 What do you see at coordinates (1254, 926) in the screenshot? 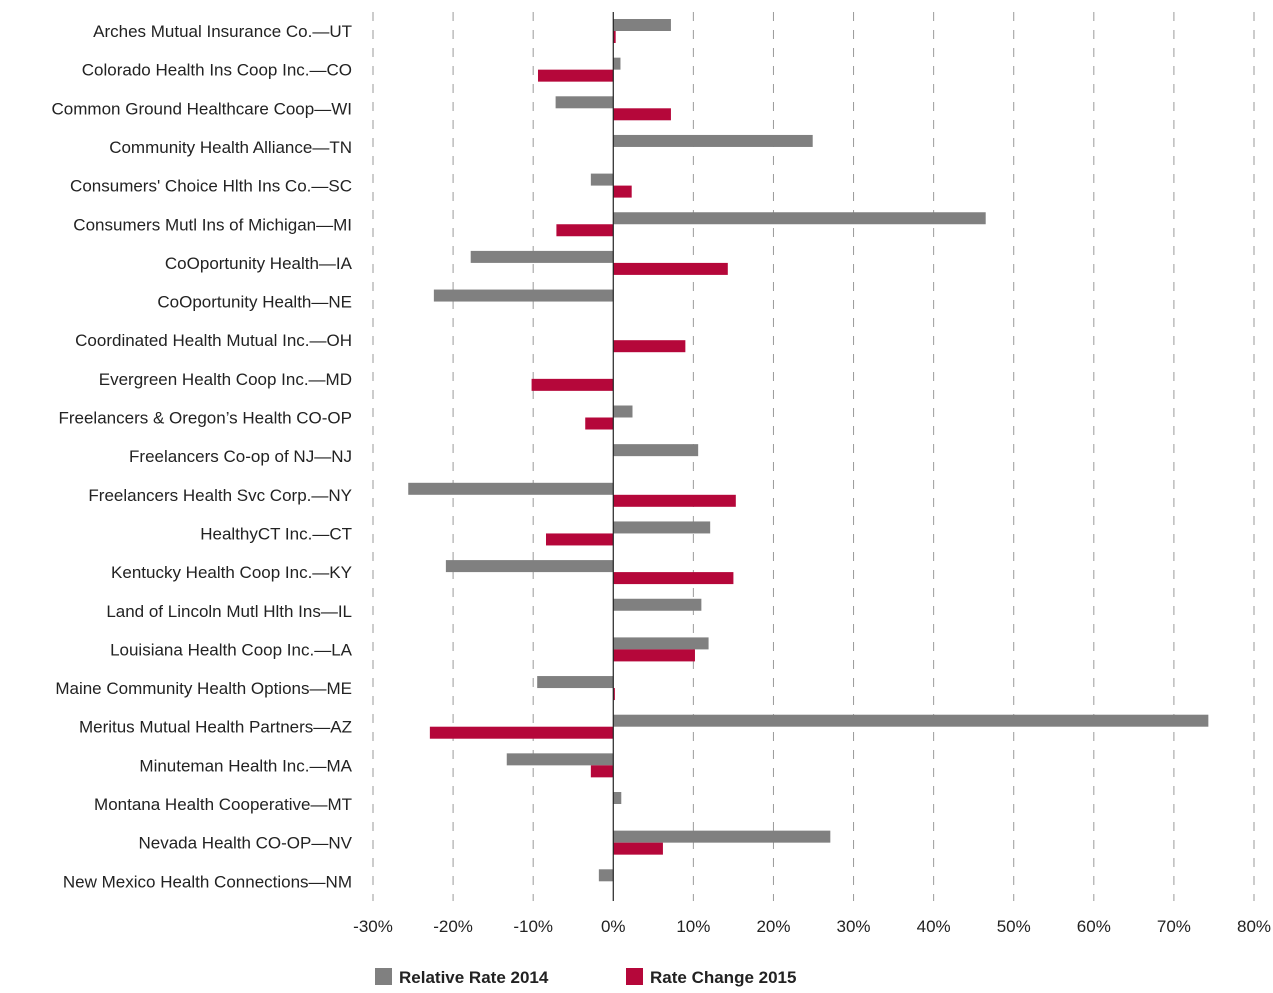
I see `x-tick-label: 80%` at bounding box center [1254, 926].